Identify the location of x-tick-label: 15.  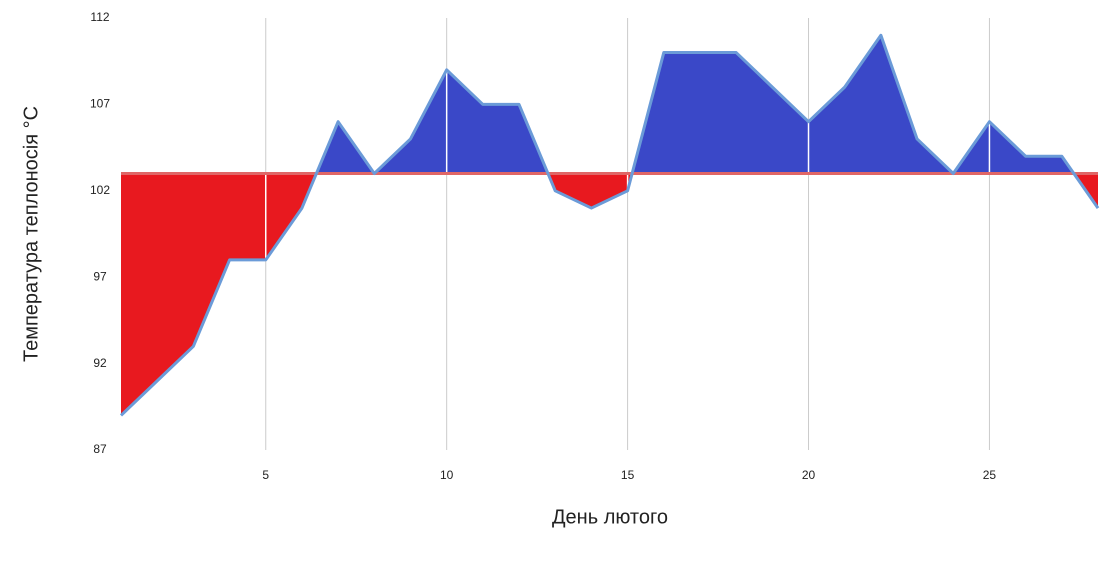
(628, 475).